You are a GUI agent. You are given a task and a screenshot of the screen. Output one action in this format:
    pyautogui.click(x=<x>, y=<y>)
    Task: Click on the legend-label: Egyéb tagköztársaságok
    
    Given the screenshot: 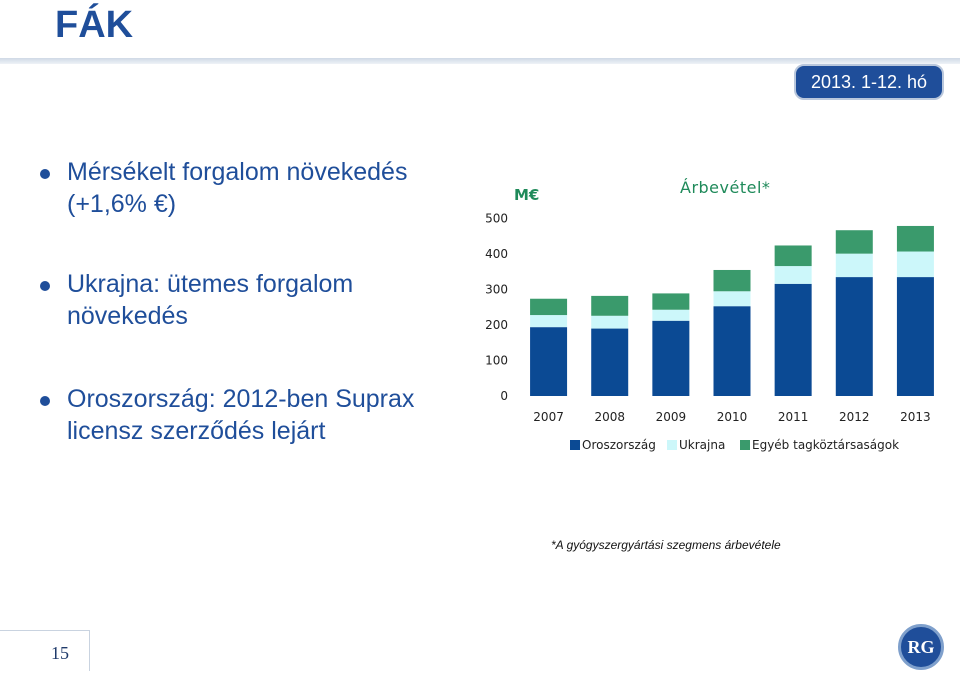 What is the action you would take?
    pyautogui.click(x=826, y=445)
    